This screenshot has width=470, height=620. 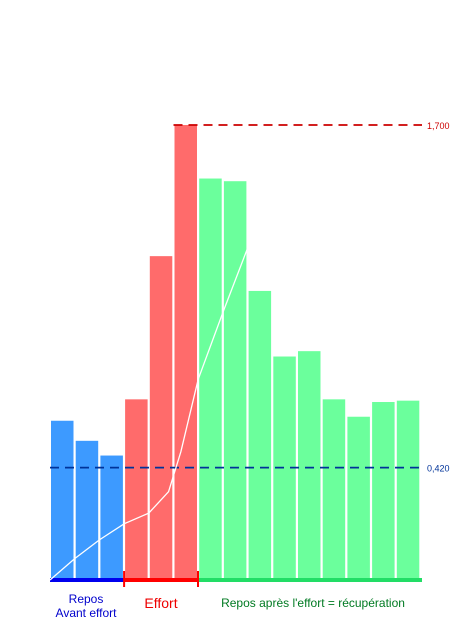 I want to click on phase-label-recovery: Repos après l'effort = récupération, so click(x=313, y=603).